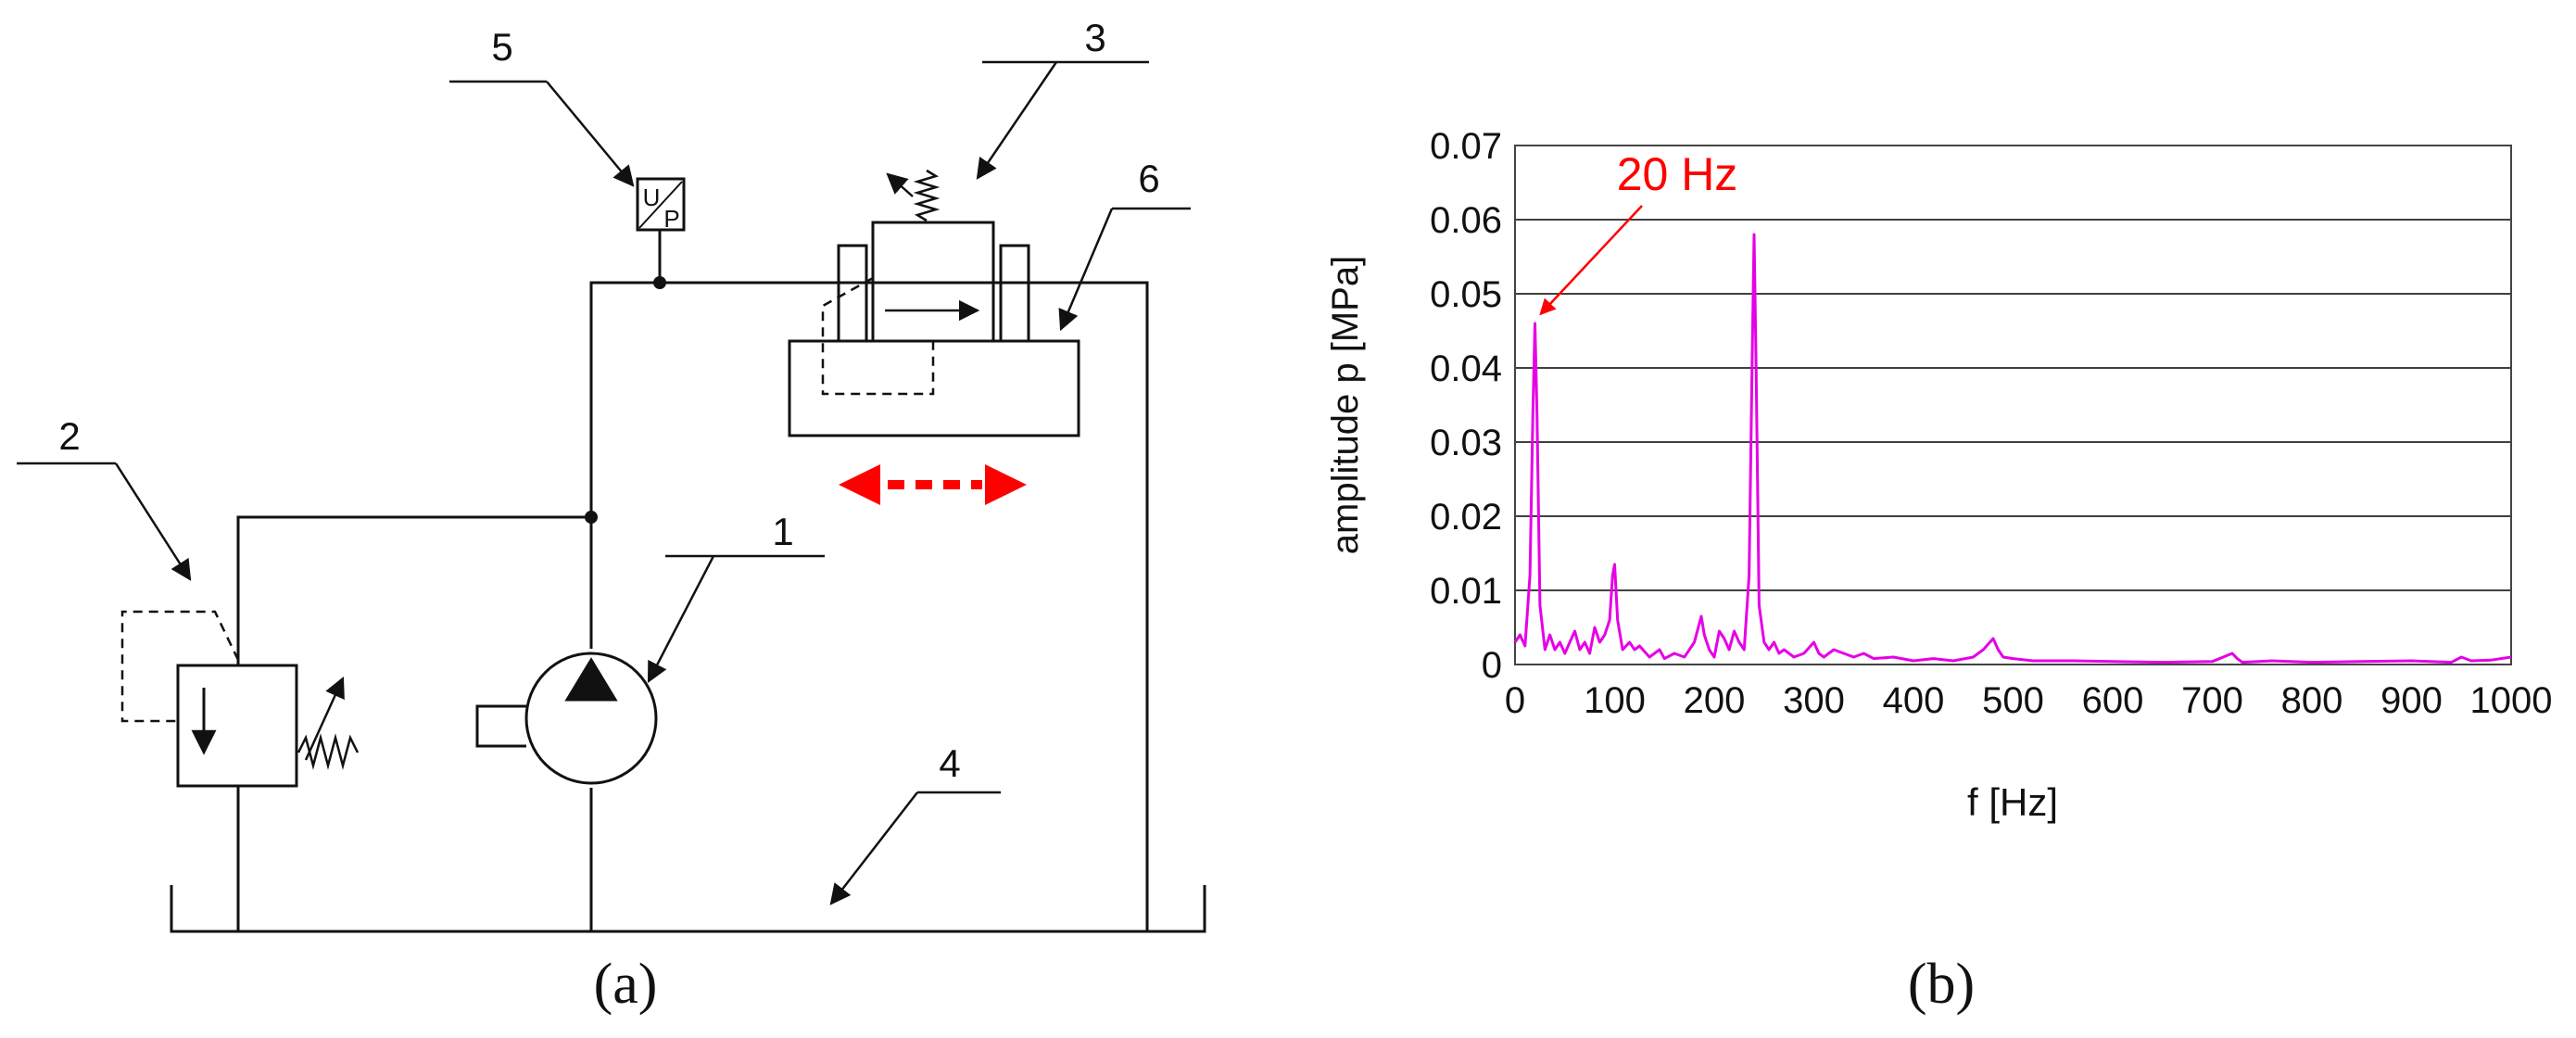  Describe the element at coordinates (1466, 591) in the screenshot. I see `y-tick-label: 0.01` at that location.